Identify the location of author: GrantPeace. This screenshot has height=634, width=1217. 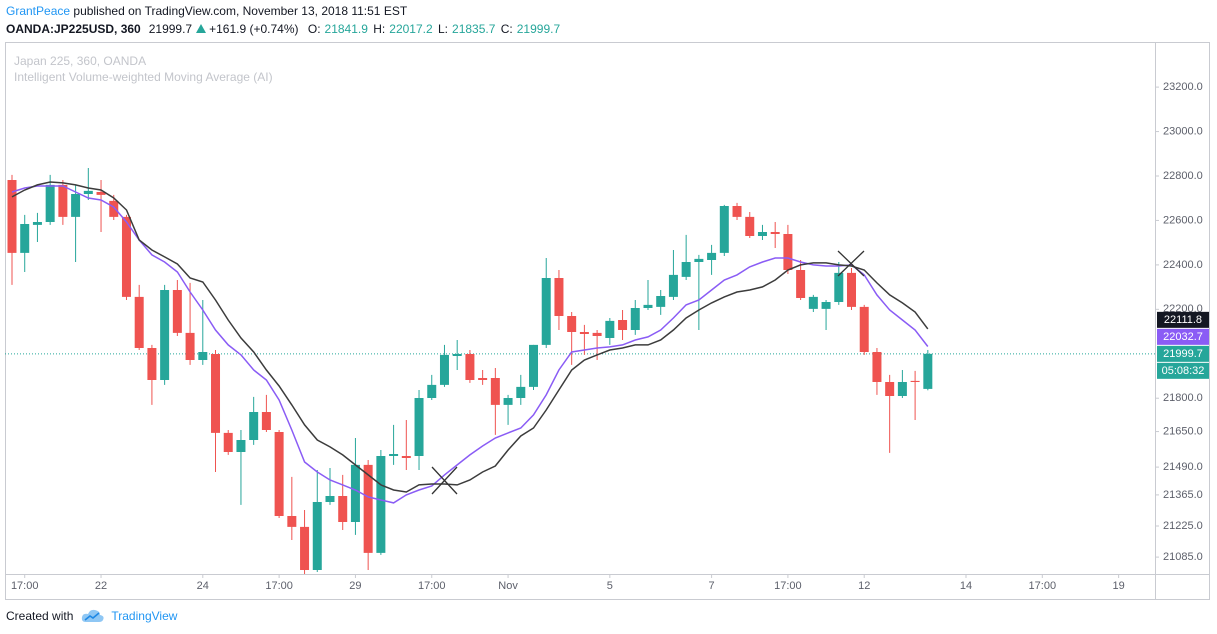
(38, 11).